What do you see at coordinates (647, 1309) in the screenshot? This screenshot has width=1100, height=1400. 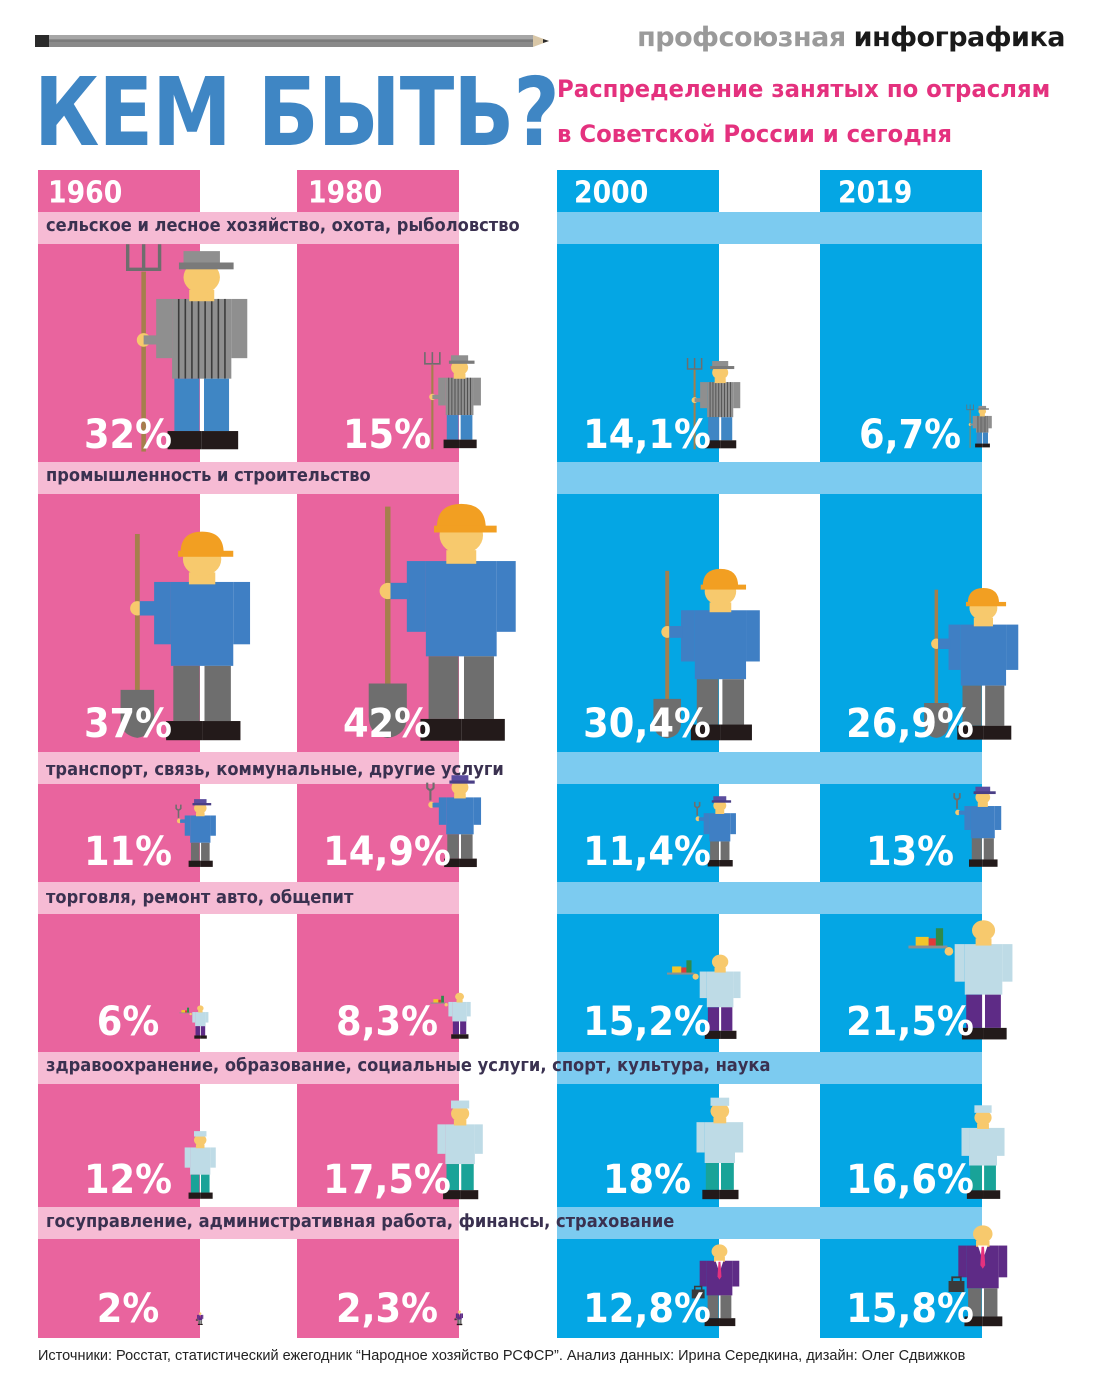 I see `value-label: 12,8%` at bounding box center [647, 1309].